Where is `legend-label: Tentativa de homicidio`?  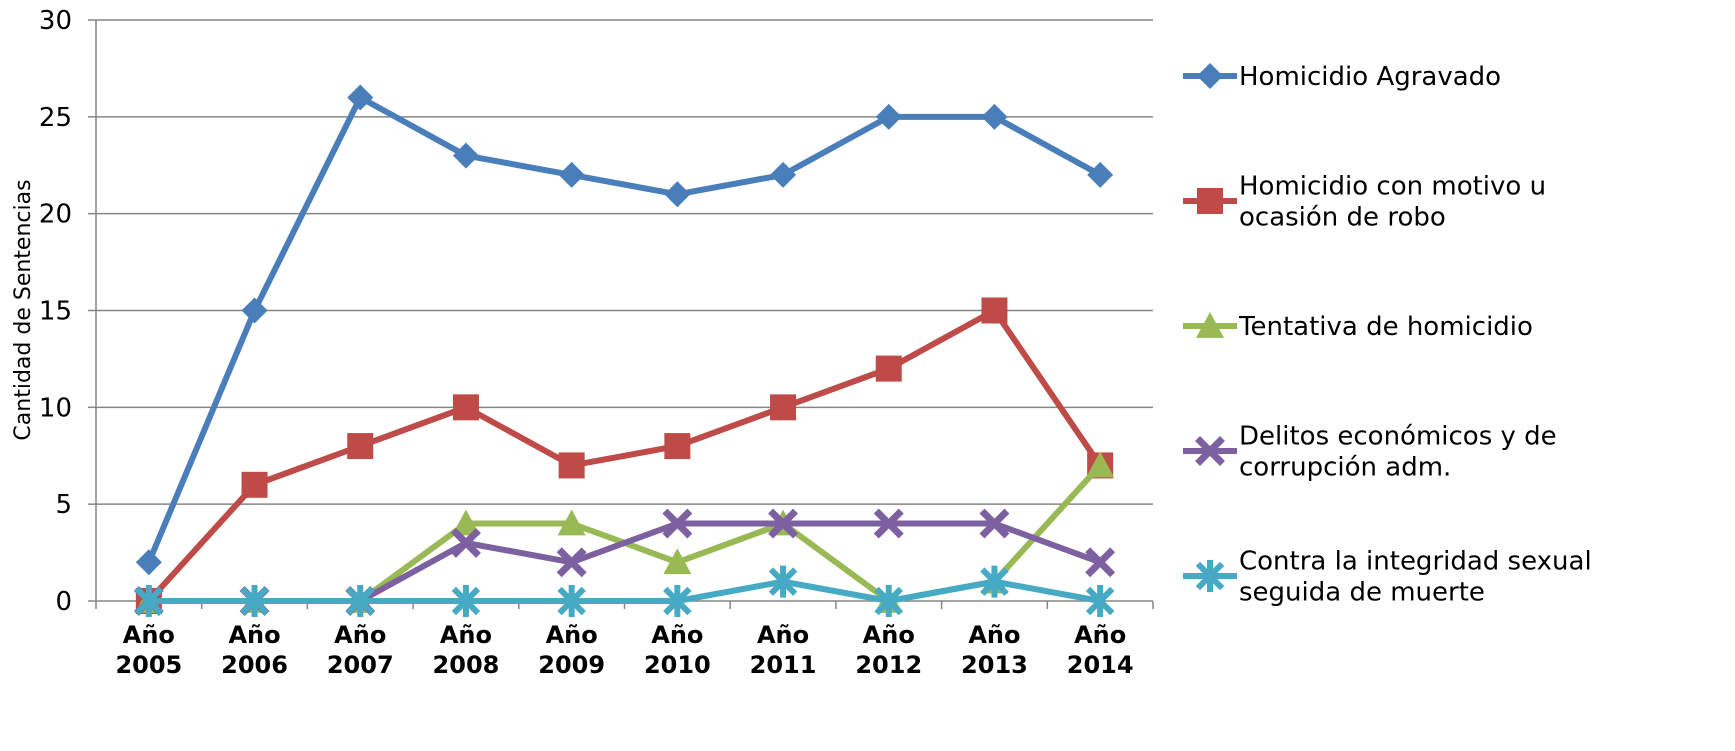
legend-label: Tentativa de homicidio is located at coordinates (1385, 327).